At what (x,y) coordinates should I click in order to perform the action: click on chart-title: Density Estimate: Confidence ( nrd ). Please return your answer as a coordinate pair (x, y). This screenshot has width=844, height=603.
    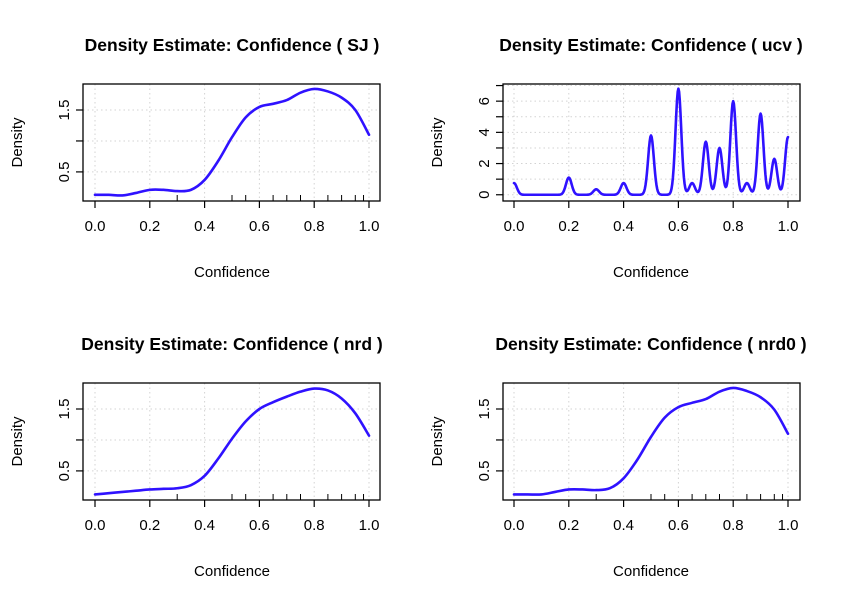
    Looking at the image, I should click on (231, 344).